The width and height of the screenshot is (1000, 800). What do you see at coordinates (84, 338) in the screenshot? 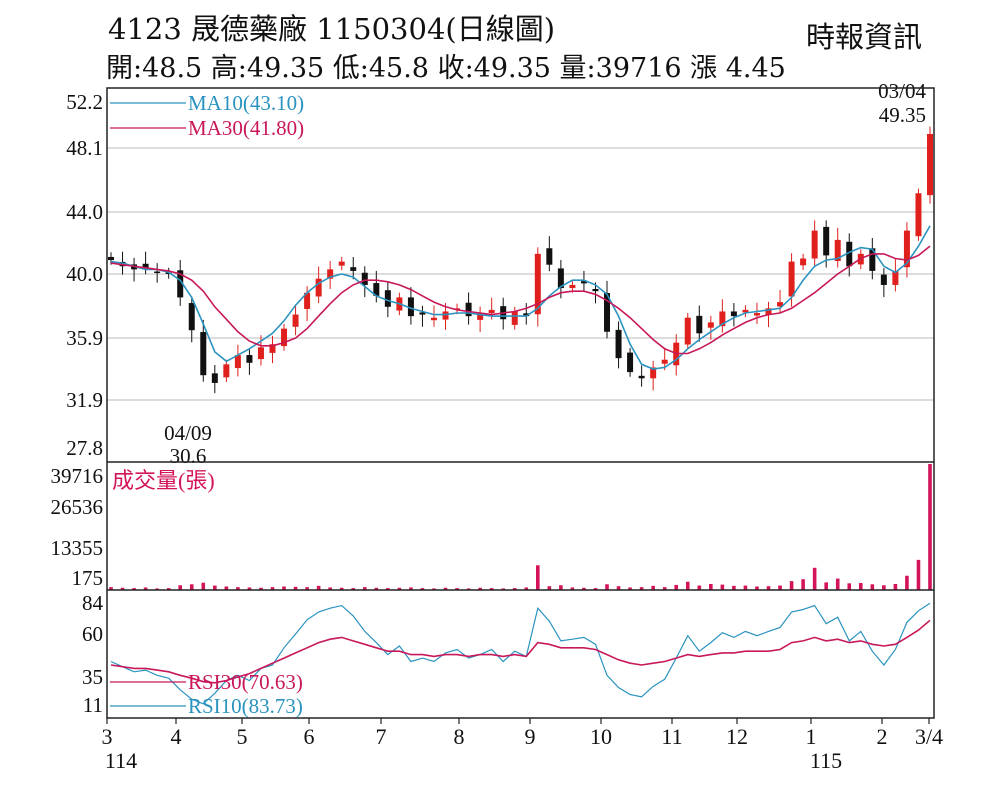
I see `price-tick-label: 35.9` at bounding box center [84, 338].